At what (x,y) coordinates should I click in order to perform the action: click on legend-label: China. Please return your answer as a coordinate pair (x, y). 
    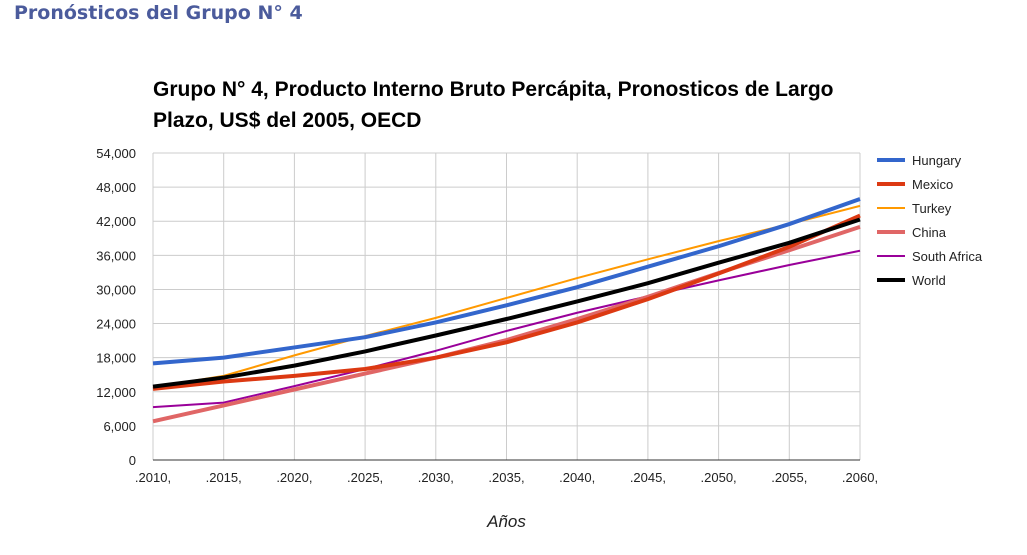
    Looking at the image, I should click on (929, 232).